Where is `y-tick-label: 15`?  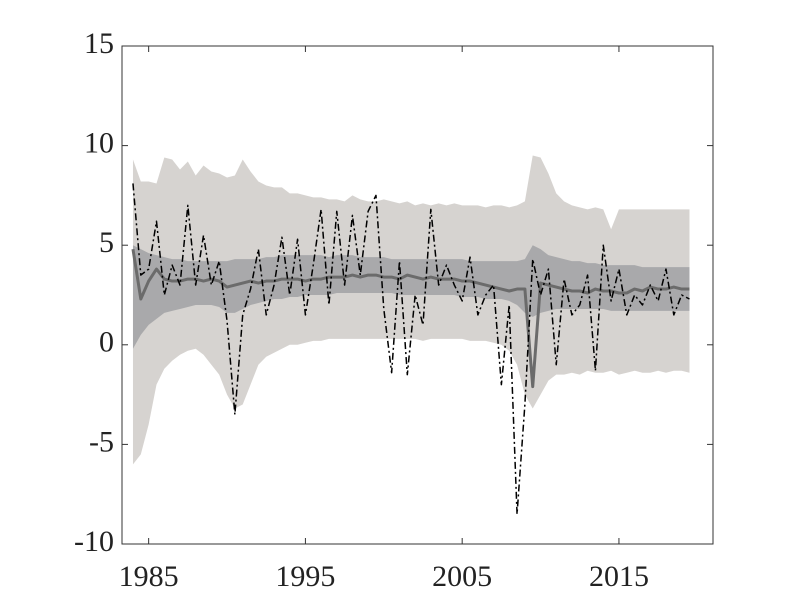 y-tick-label: 15 is located at coordinates (99, 43).